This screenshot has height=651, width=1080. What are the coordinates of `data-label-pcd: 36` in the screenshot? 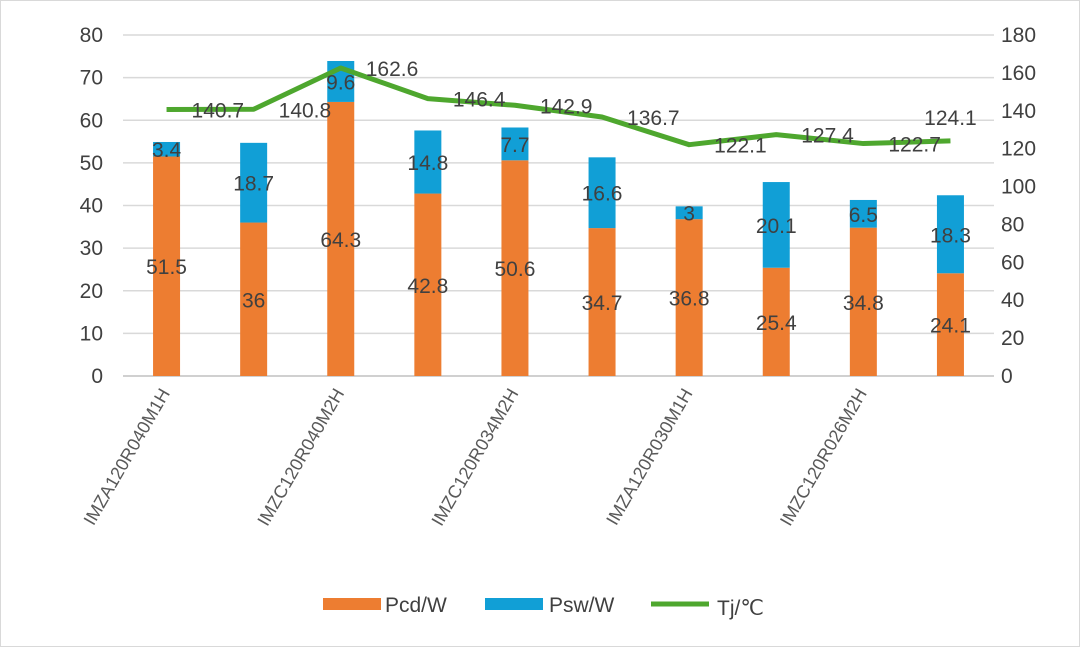 It's located at (253, 300).